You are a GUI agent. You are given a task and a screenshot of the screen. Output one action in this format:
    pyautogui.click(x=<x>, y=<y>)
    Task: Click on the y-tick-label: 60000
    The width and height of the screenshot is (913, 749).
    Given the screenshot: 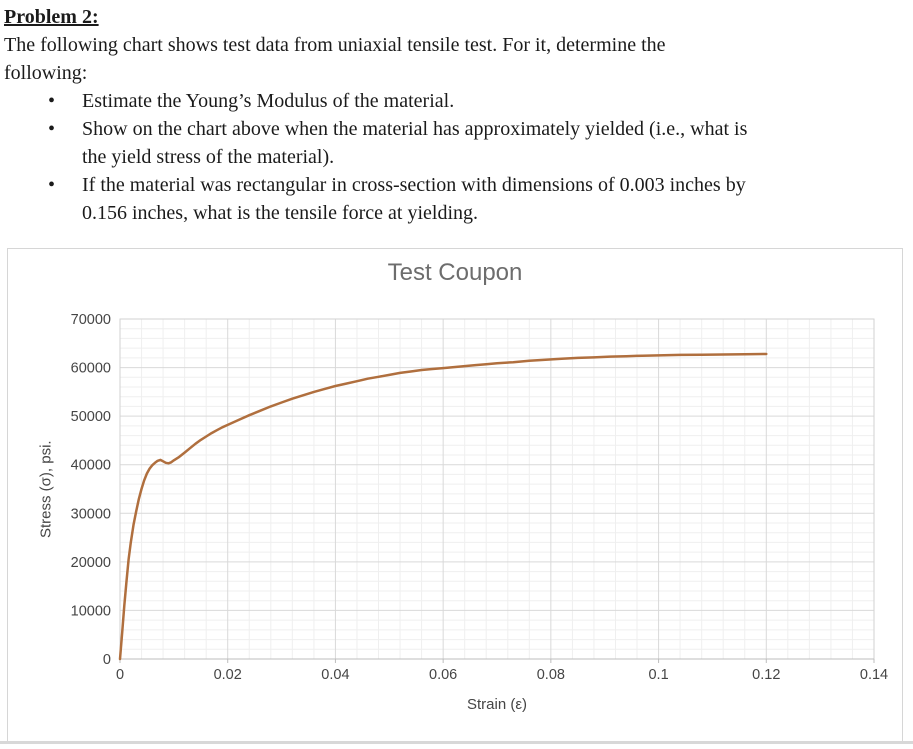 What is the action you would take?
    pyautogui.click(x=91, y=369)
    